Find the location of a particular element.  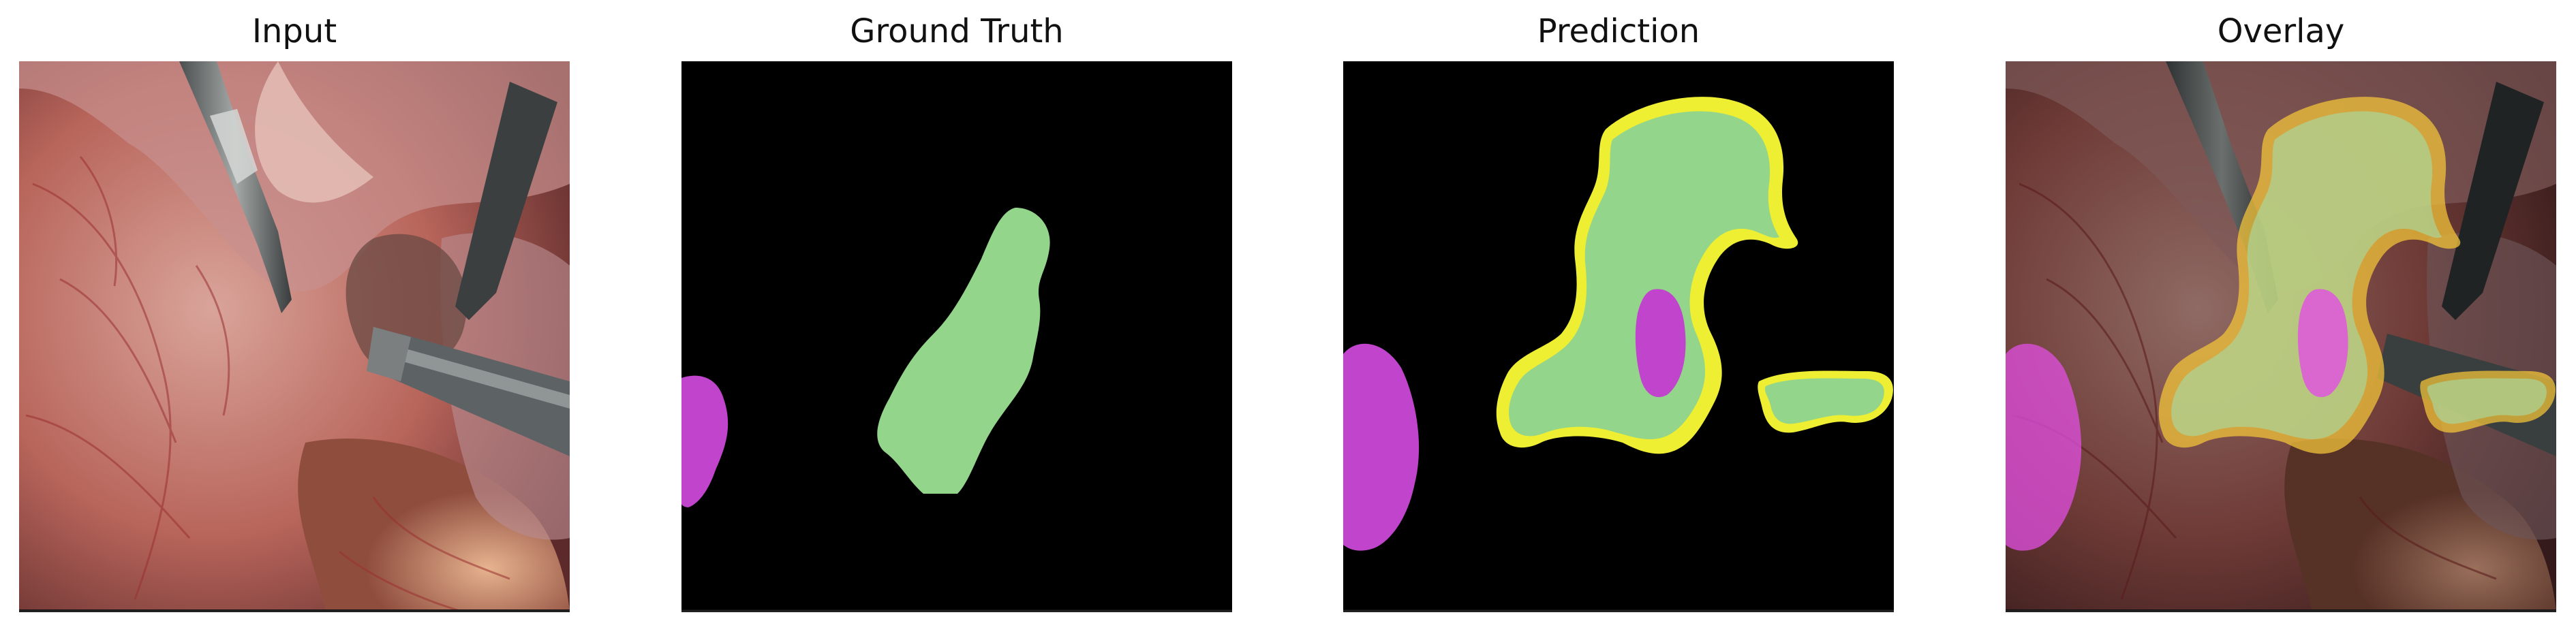

panel-title-input: Input is located at coordinates (294, 31).